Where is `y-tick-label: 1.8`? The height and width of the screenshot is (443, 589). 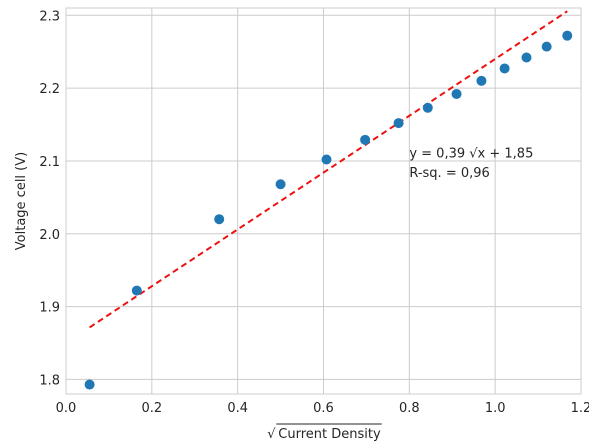 y-tick-label: 1.8 is located at coordinates (49, 380).